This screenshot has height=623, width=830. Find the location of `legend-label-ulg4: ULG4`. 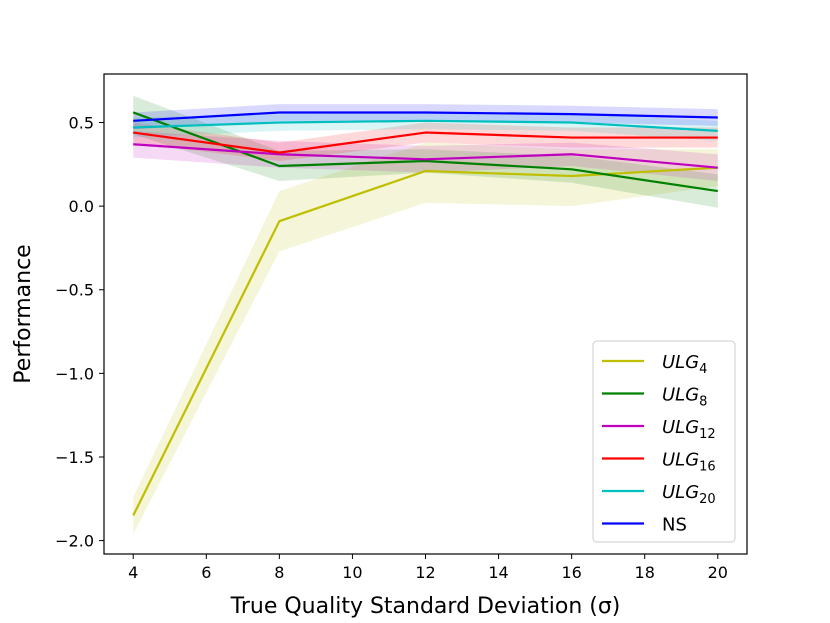

legend-label-ulg4: ULG4 is located at coordinates (684, 364).